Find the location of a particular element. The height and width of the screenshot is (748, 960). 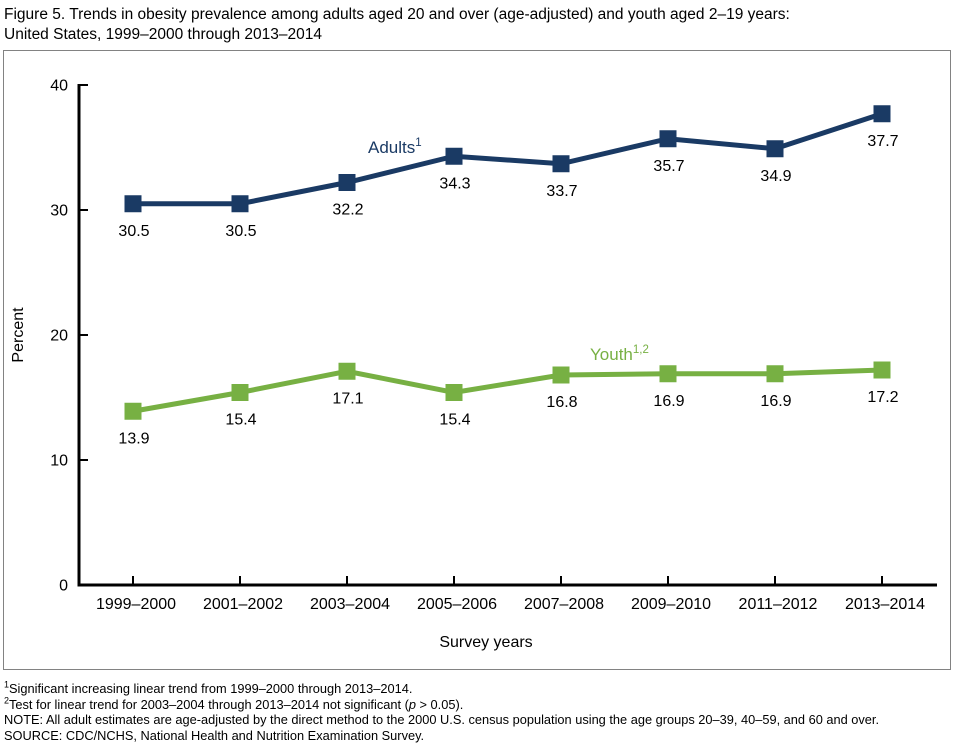

y-tick-label: 0 is located at coordinates (63, 586).